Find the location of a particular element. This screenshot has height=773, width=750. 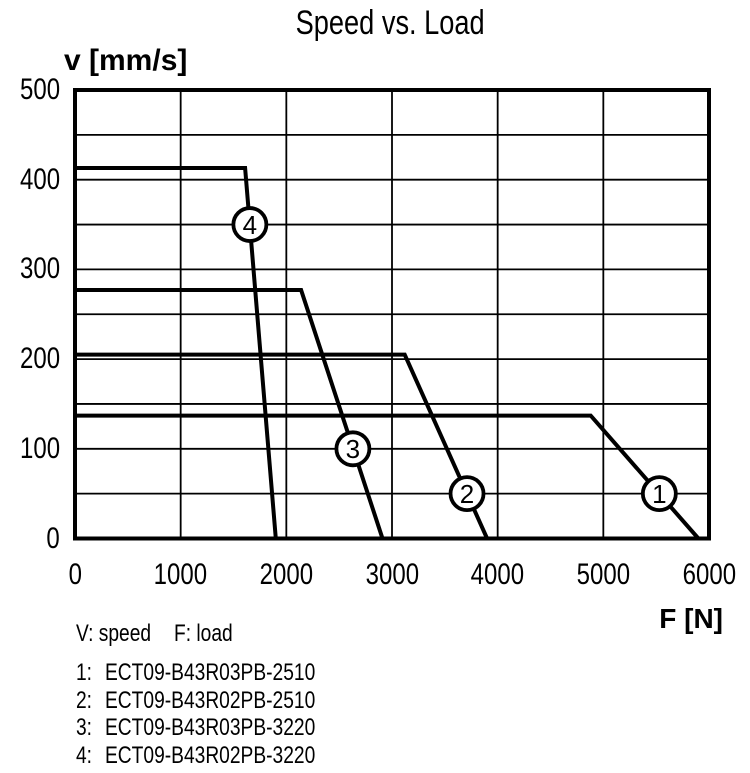

x-tick-label-3000: 3000 is located at coordinates (392, 575).